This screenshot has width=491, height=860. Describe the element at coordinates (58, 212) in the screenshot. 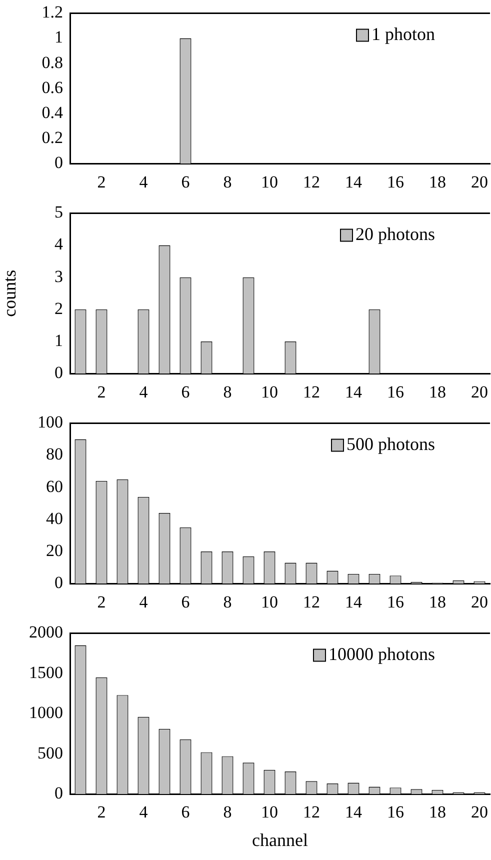

I see `y-tick-label: 5` at that location.